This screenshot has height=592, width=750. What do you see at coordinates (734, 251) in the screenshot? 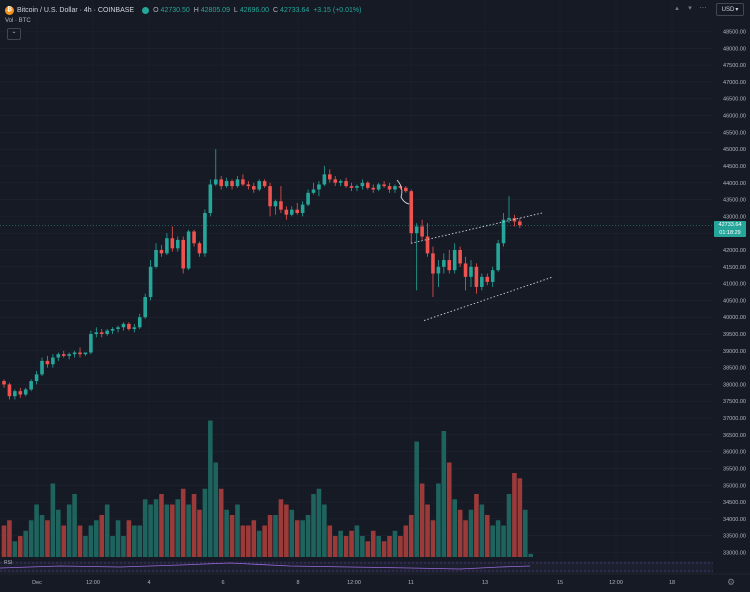
I see `price-tick-label: 42000.00` at bounding box center [734, 251].